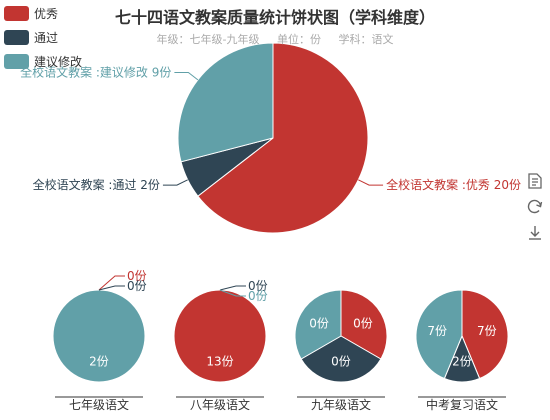  What do you see at coordinates (46, 37) in the screenshot?
I see `legend-label-pass: 通过` at bounding box center [46, 37].